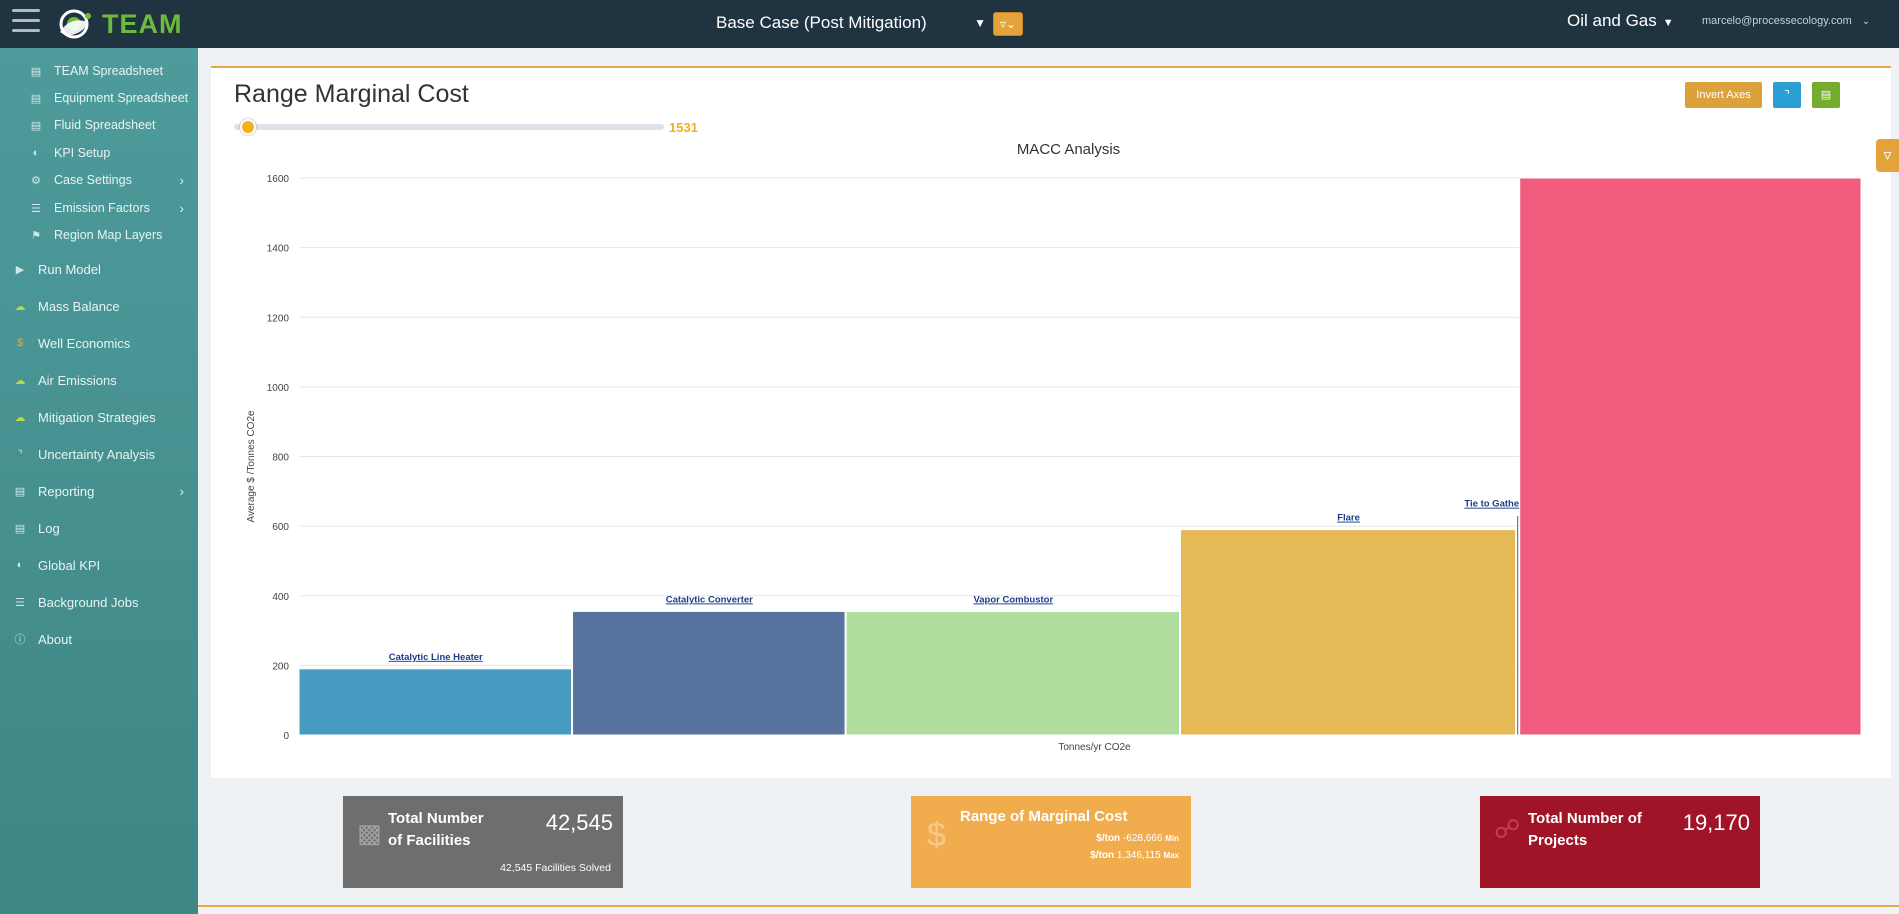  I want to click on sidebar-item-well-economics: $ Well Economics, so click(99, 343).